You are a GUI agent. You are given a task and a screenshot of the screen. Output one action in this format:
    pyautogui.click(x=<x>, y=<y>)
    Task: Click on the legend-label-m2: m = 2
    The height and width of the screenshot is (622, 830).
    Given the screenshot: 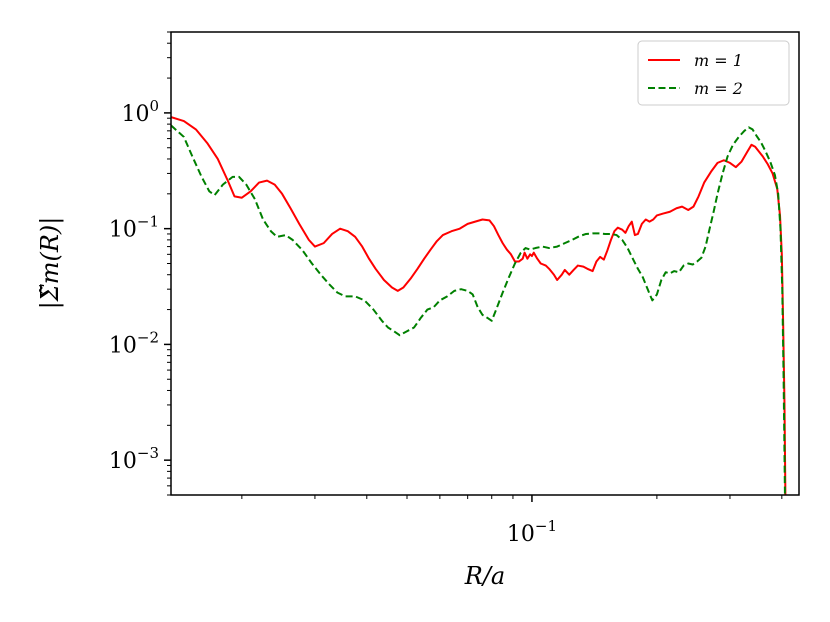 What is the action you would take?
    pyautogui.click(x=718, y=88)
    